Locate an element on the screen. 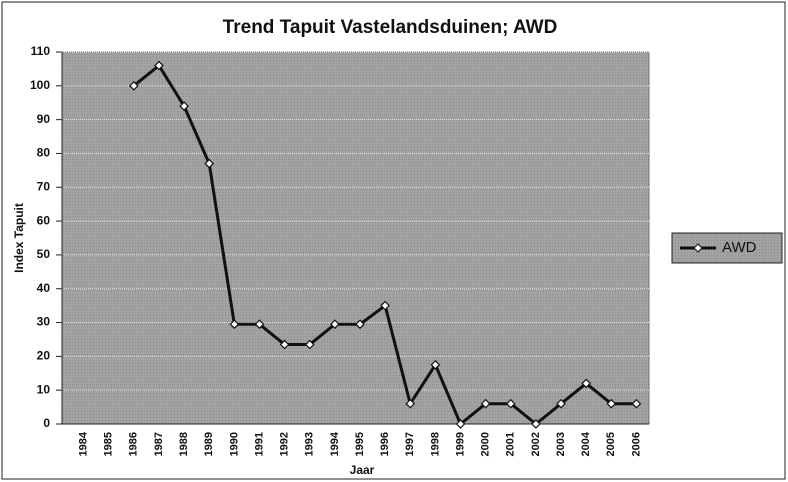 The height and width of the screenshot is (482, 788). legend-marker is located at coordinates (698, 248).